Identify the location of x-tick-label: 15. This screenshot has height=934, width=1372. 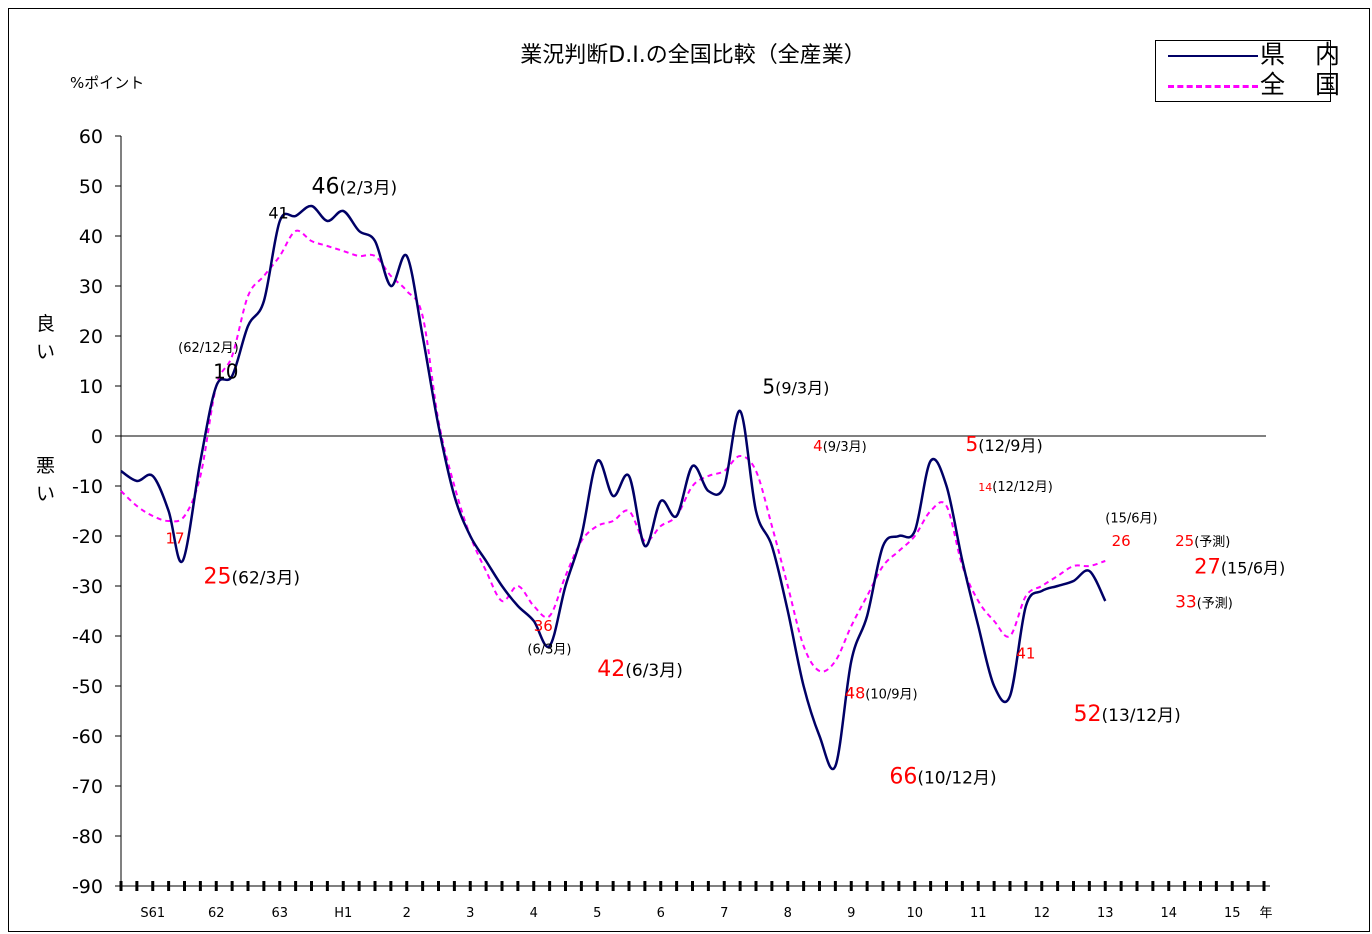
(1232, 913).